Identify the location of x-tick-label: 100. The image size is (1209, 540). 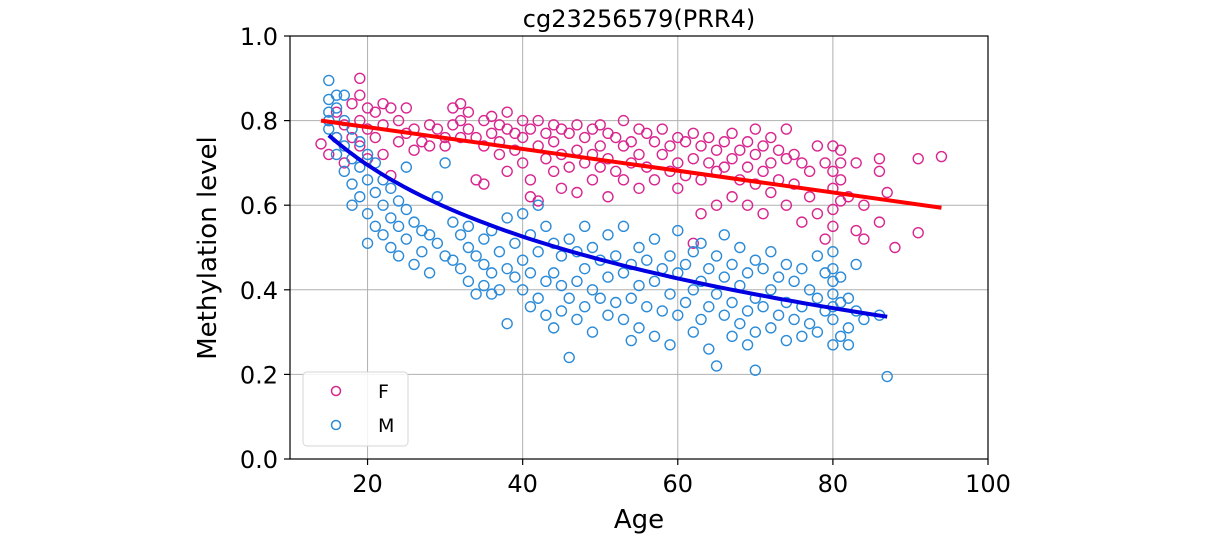
(988, 484).